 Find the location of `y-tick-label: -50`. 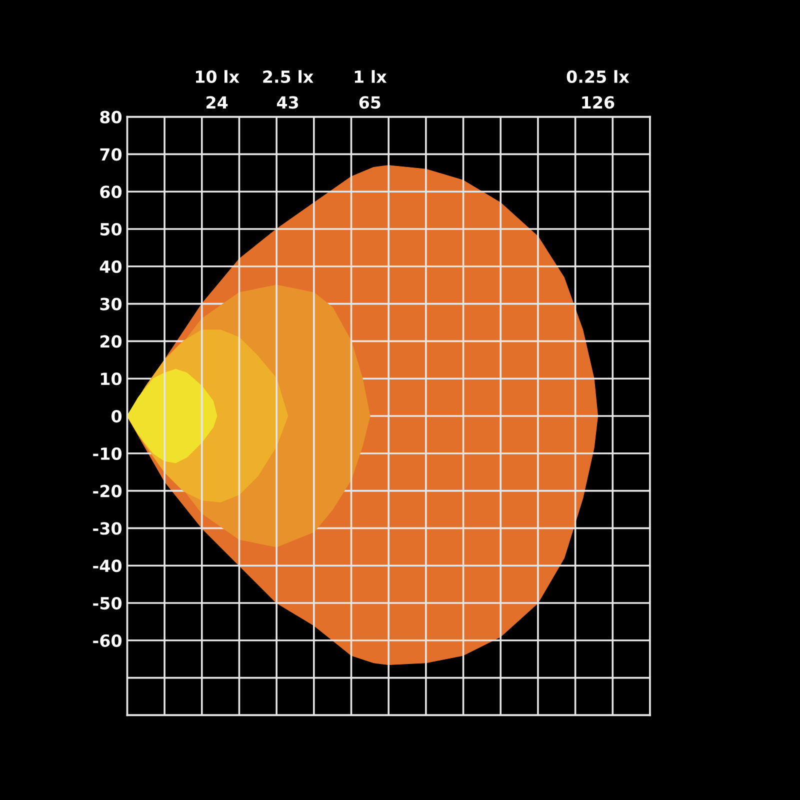

y-tick-label: -50 is located at coordinates (107, 603).